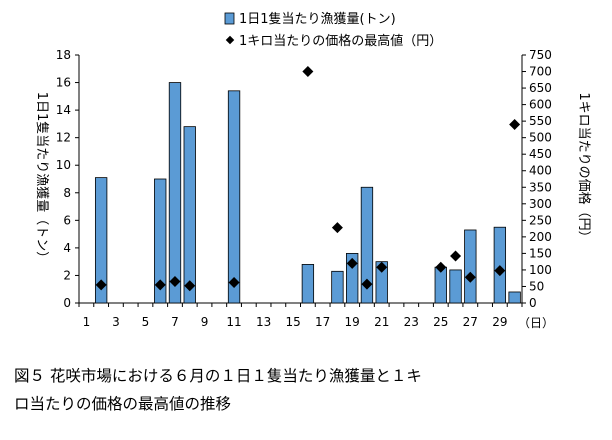 This screenshot has height=440, width=612. I want to click on right-tick-label: 200, so click(540, 237).